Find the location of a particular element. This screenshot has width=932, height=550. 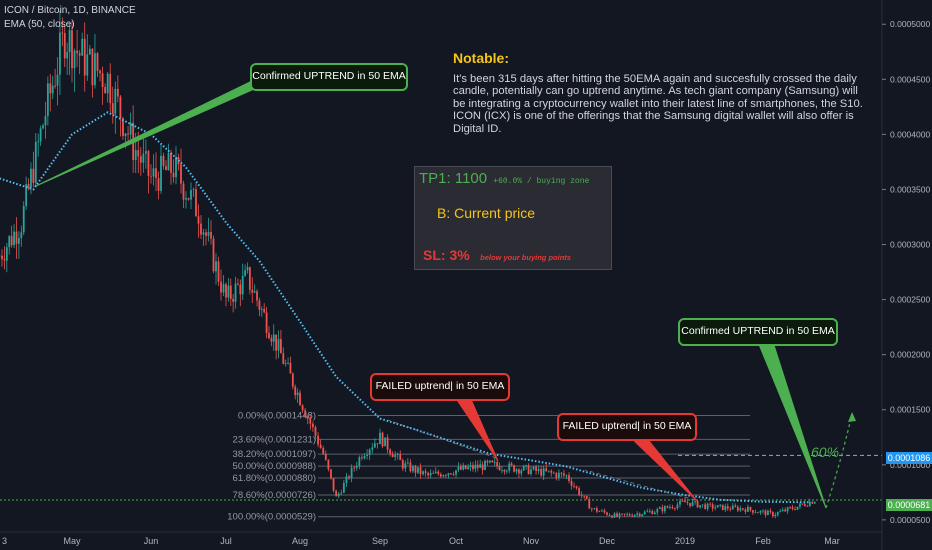

y-tick-label: 0.0001500 is located at coordinates (910, 410).